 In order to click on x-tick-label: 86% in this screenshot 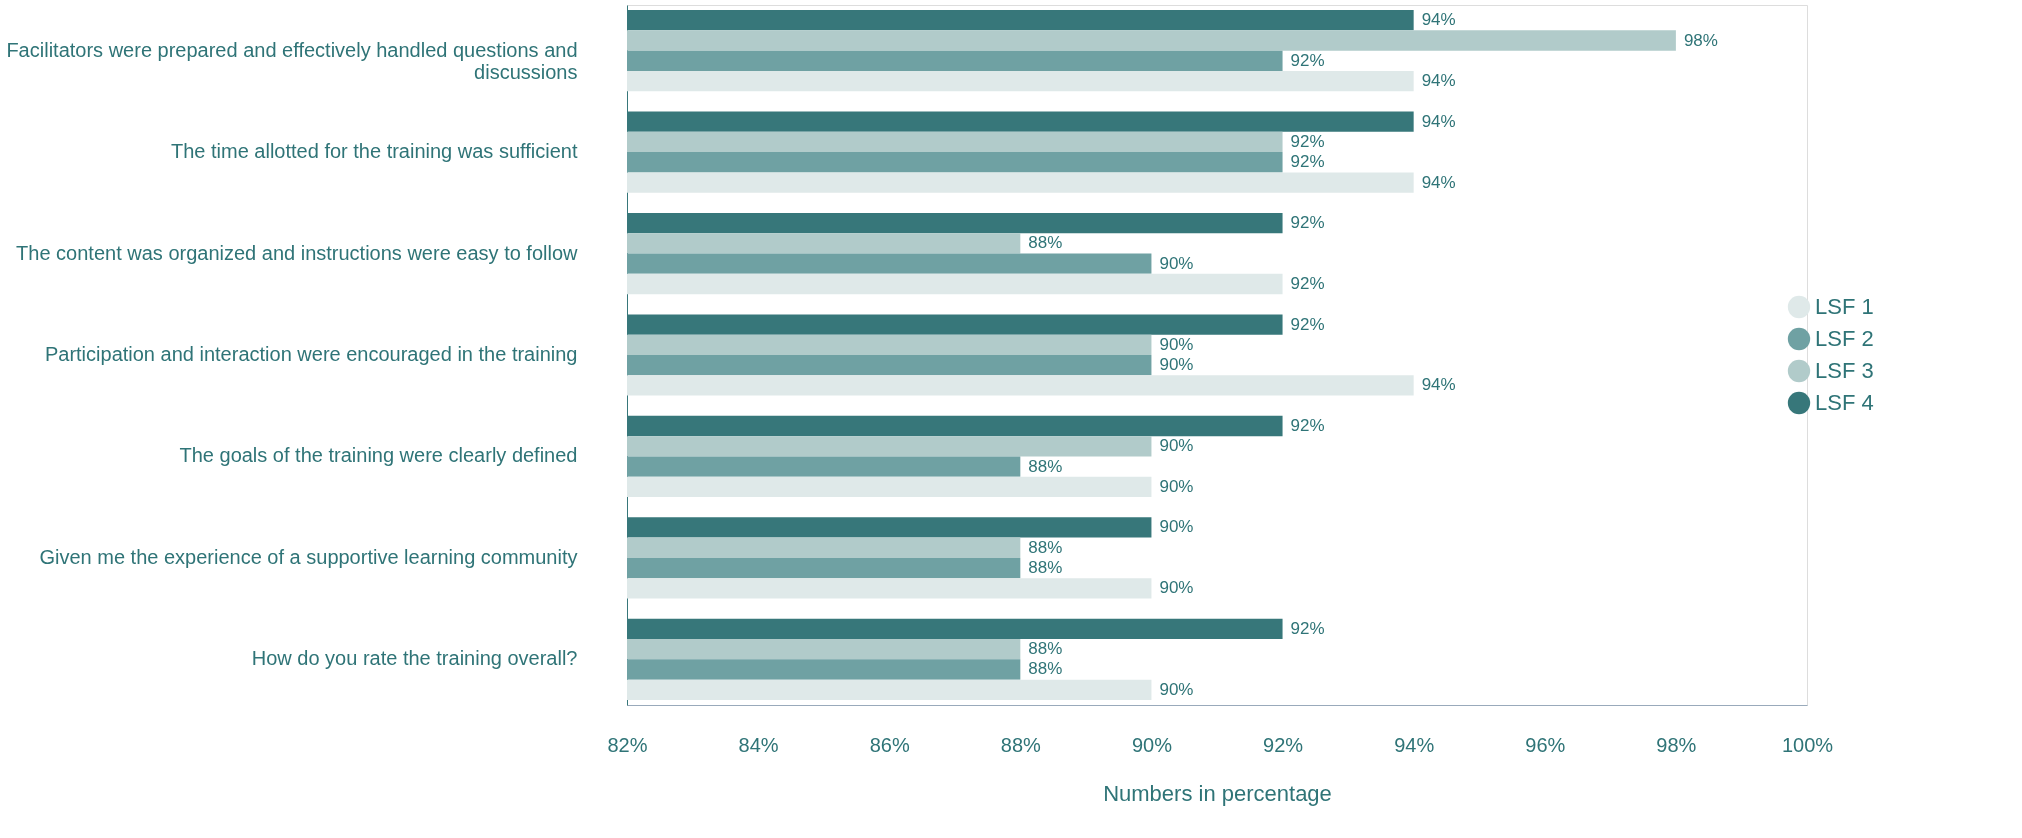, I will do `click(889, 744)`.